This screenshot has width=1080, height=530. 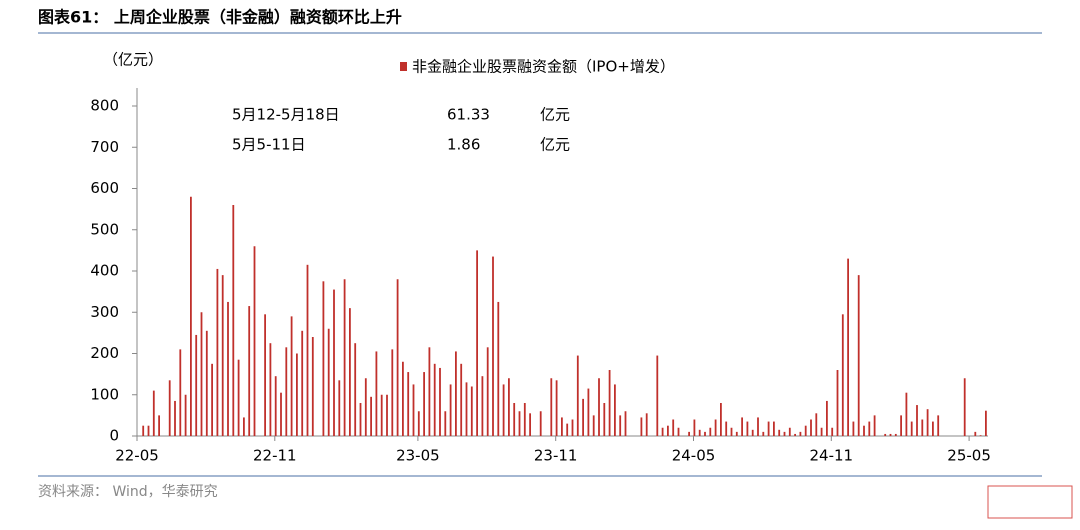 I want to click on y-tick-label: 700, so click(x=104, y=147).